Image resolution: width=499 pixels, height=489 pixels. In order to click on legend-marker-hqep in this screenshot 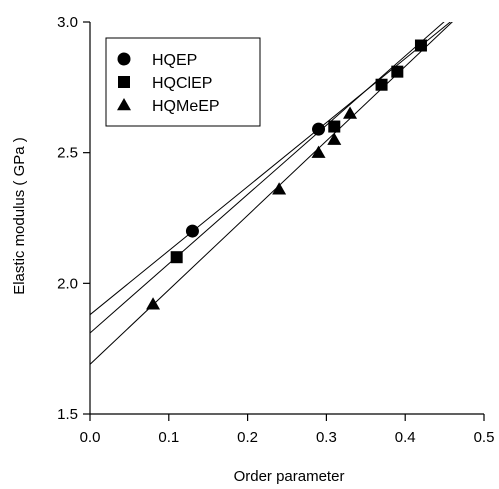, I will do `click(124, 59)`.